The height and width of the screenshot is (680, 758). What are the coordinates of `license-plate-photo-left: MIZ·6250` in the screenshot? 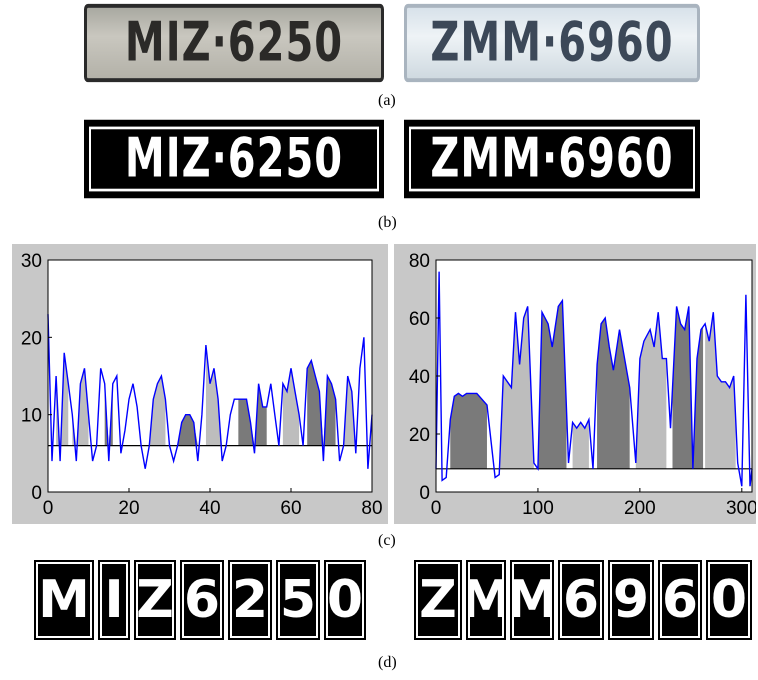 It's located at (234, 43).